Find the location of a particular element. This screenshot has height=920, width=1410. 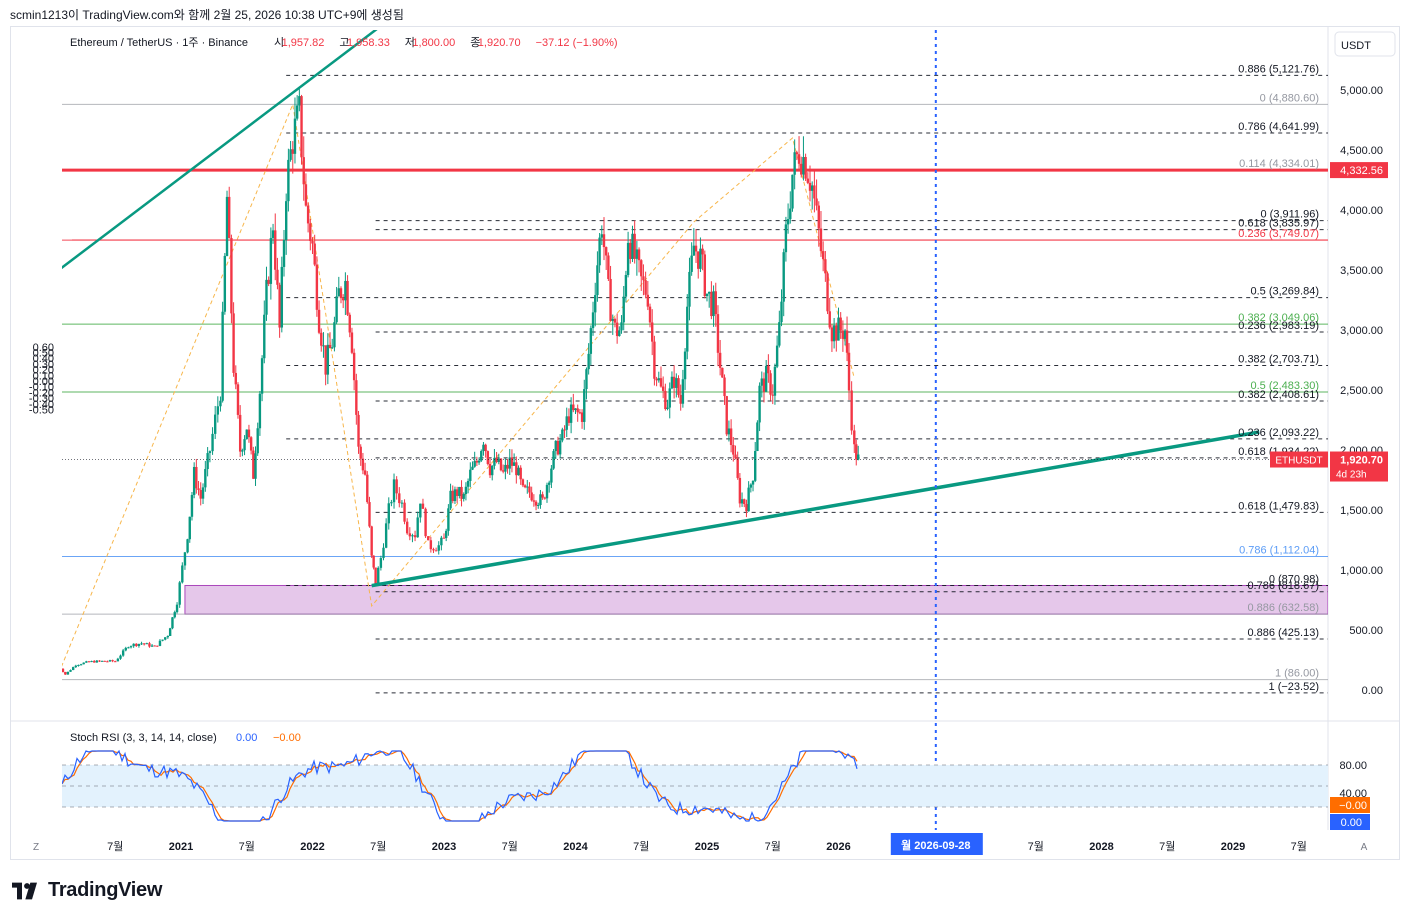

currency-button is located at coordinates (1365, 44).